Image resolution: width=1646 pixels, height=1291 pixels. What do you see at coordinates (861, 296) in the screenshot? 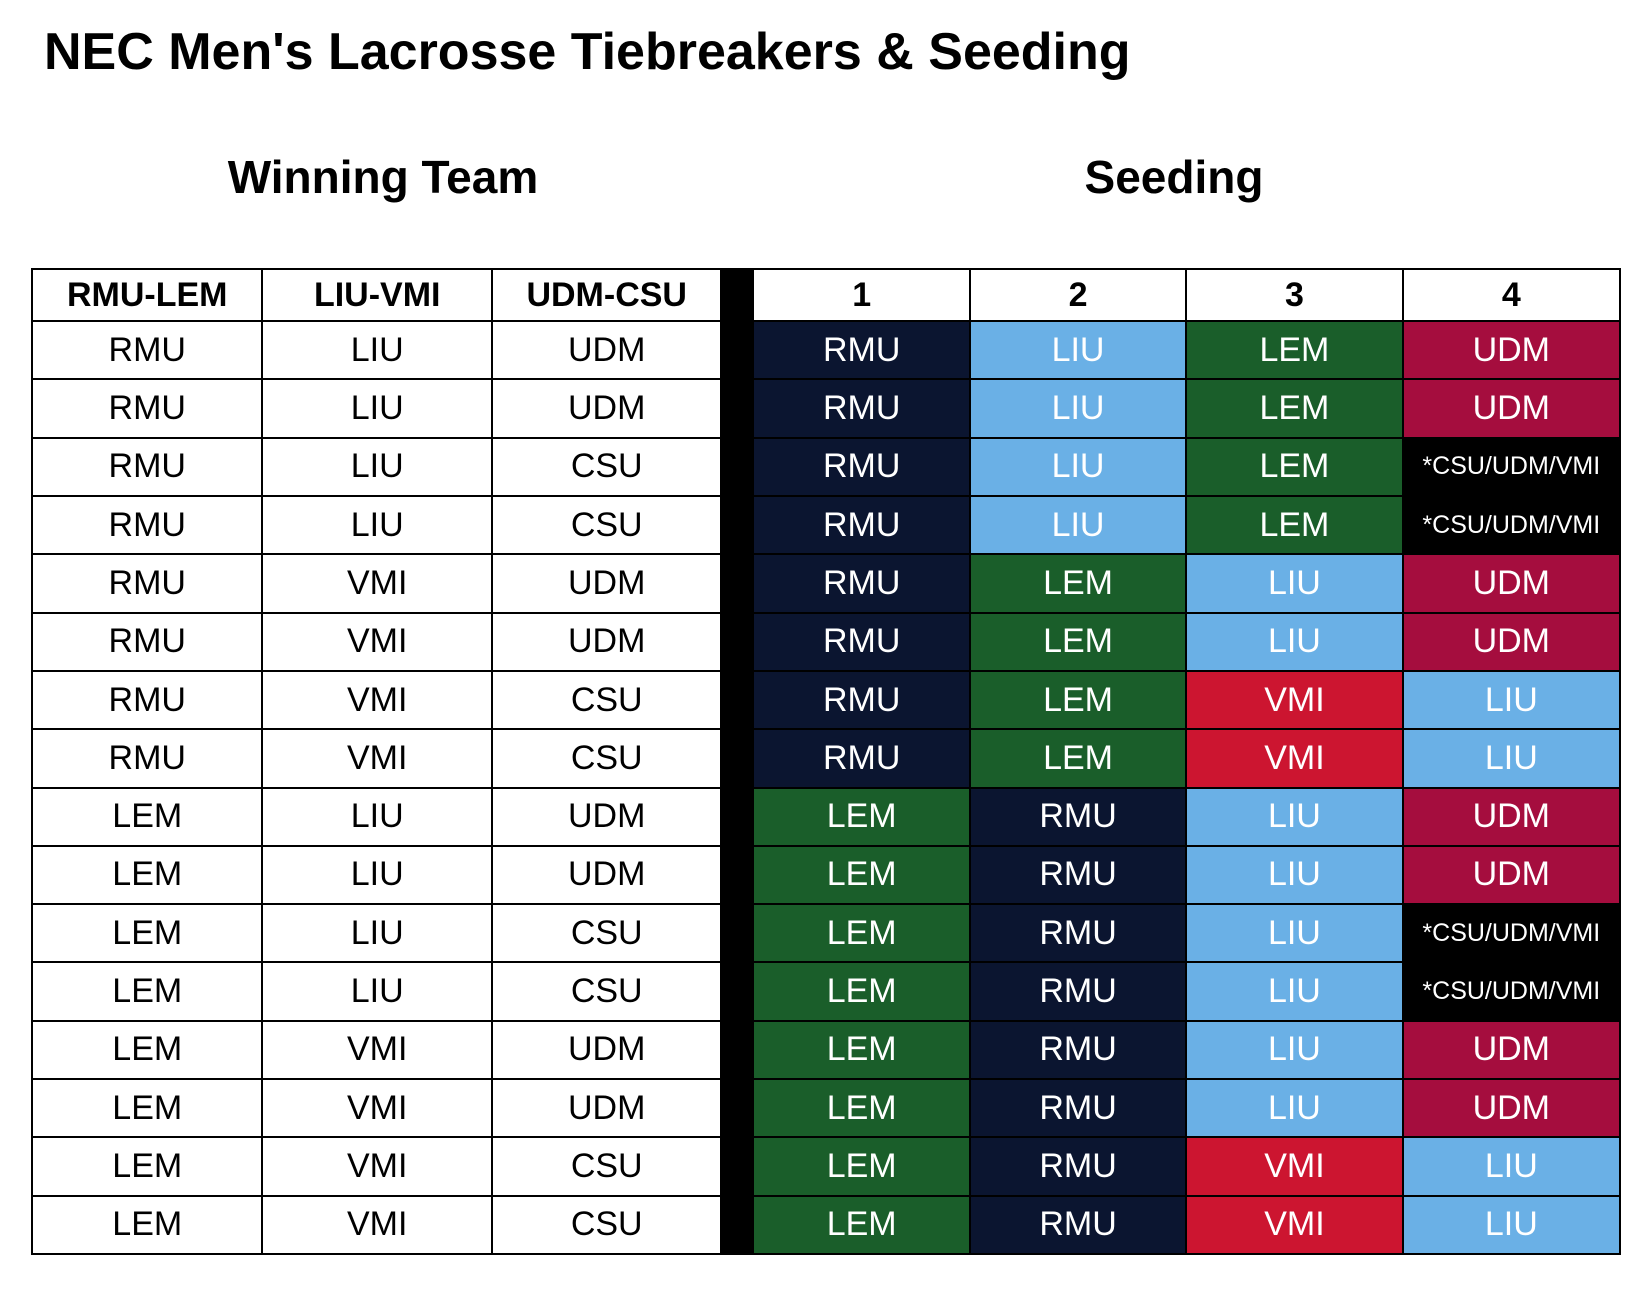
I see `seed-header-cell: 1` at bounding box center [861, 296].